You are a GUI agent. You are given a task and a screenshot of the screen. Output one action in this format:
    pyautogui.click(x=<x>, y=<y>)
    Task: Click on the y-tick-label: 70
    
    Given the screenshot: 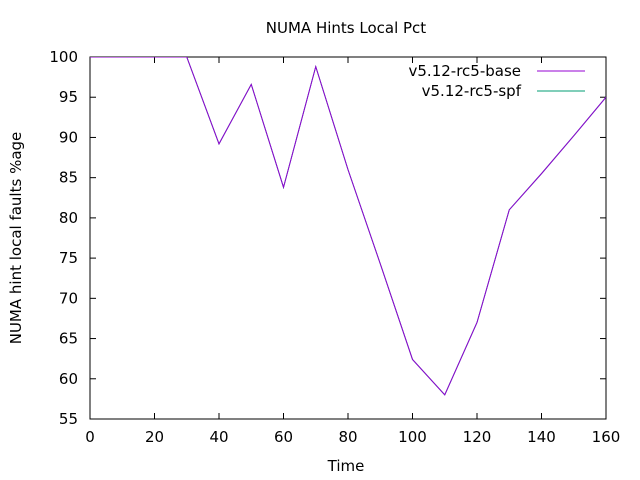 What is the action you would take?
    pyautogui.click(x=68, y=298)
    